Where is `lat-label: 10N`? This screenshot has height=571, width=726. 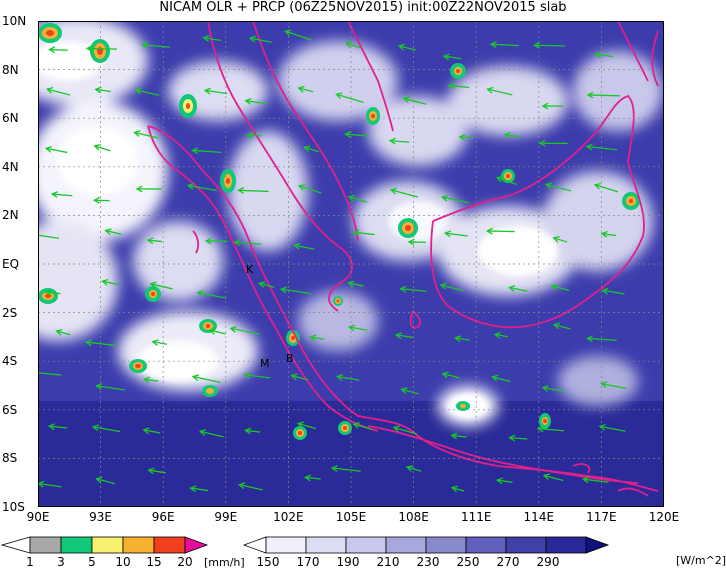
lat-label: 10N is located at coordinates (14, 21).